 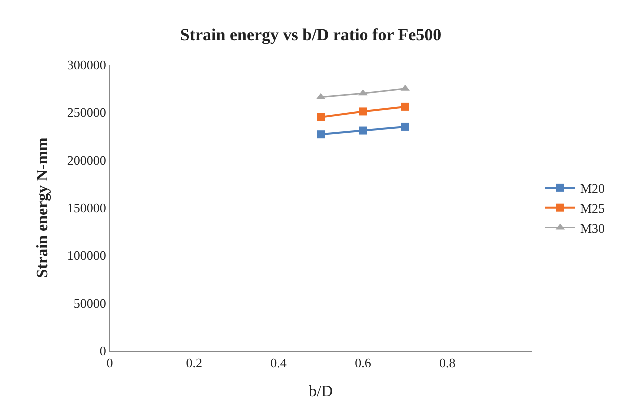 I want to click on y-tick-label: 250000, so click(x=86, y=112).